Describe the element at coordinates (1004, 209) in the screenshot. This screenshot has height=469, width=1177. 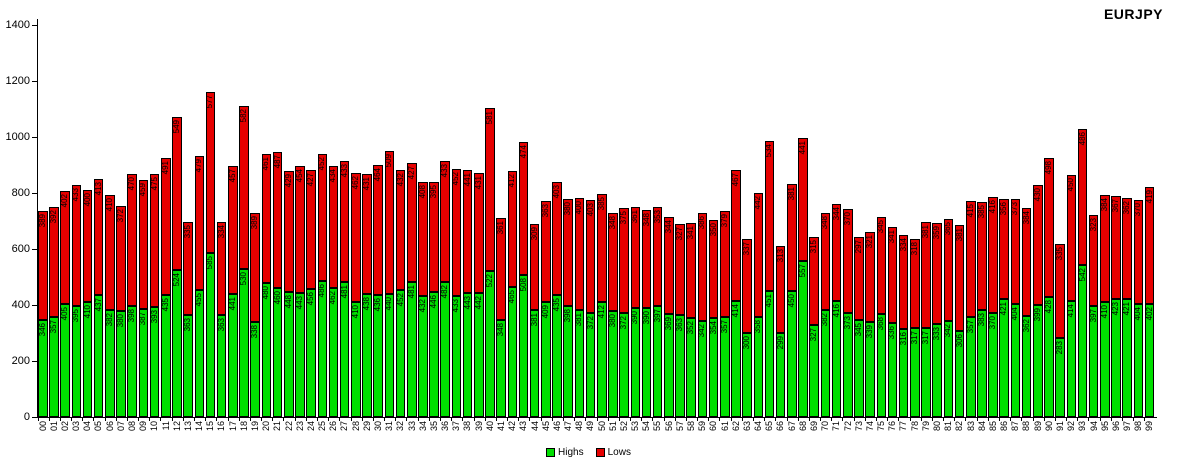
I see `value-label: 356` at that location.